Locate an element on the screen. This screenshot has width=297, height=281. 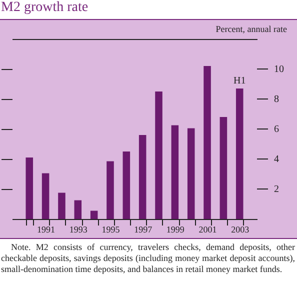
x-tick-label: 1997 is located at coordinates (143, 229).